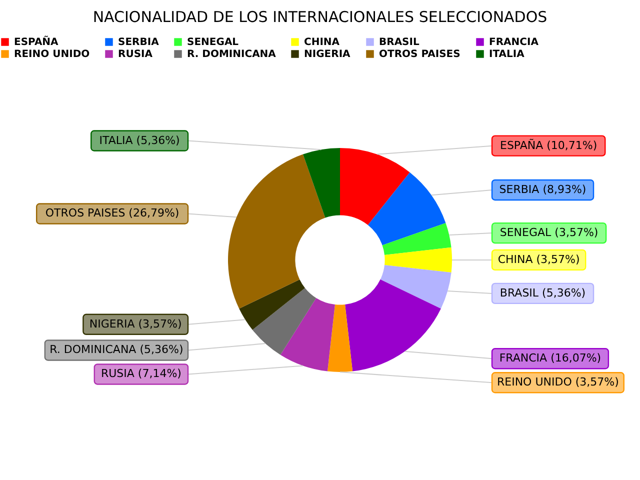 The image size is (640, 480). What do you see at coordinates (139, 140) in the screenshot?
I see `category-label: ITALIA (5,36%)` at bounding box center [139, 140].